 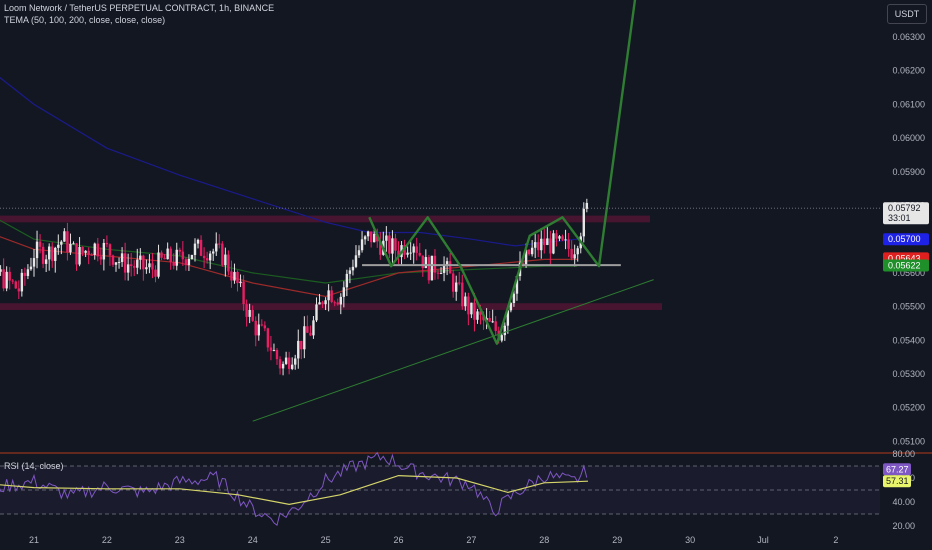 I want to click on price-zones, so click(x=331, y=262).